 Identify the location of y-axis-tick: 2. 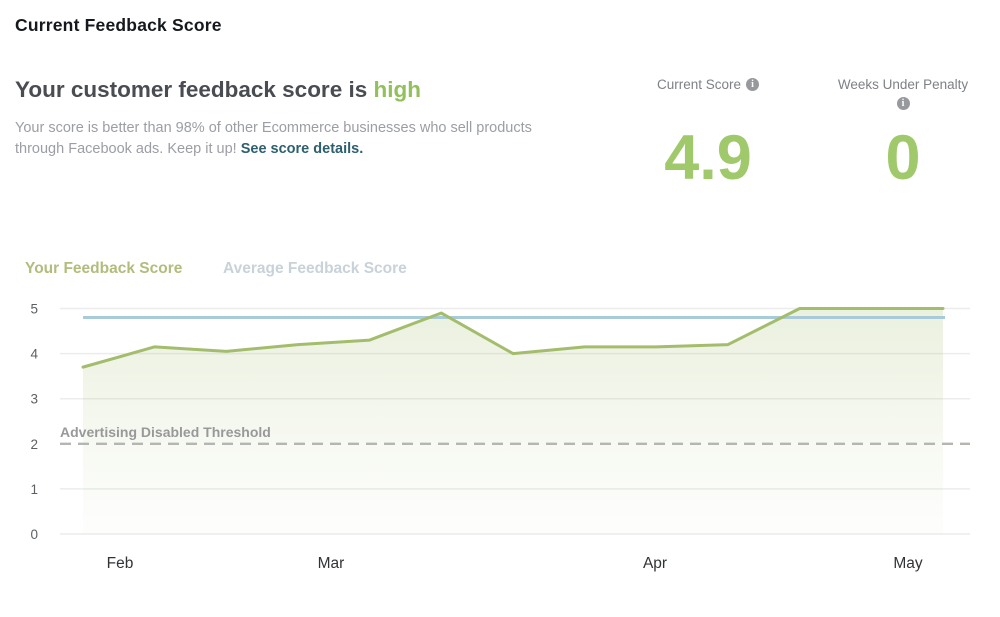
(34, 444).